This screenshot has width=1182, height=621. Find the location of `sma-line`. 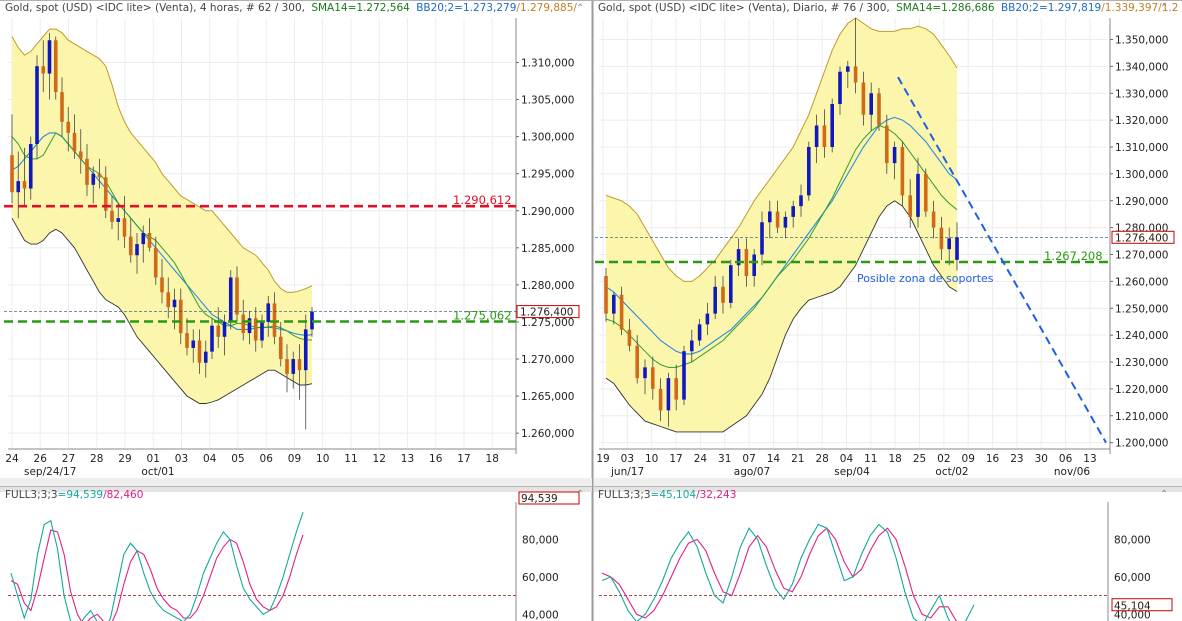

sma-line is located at coordinates (781, 246).